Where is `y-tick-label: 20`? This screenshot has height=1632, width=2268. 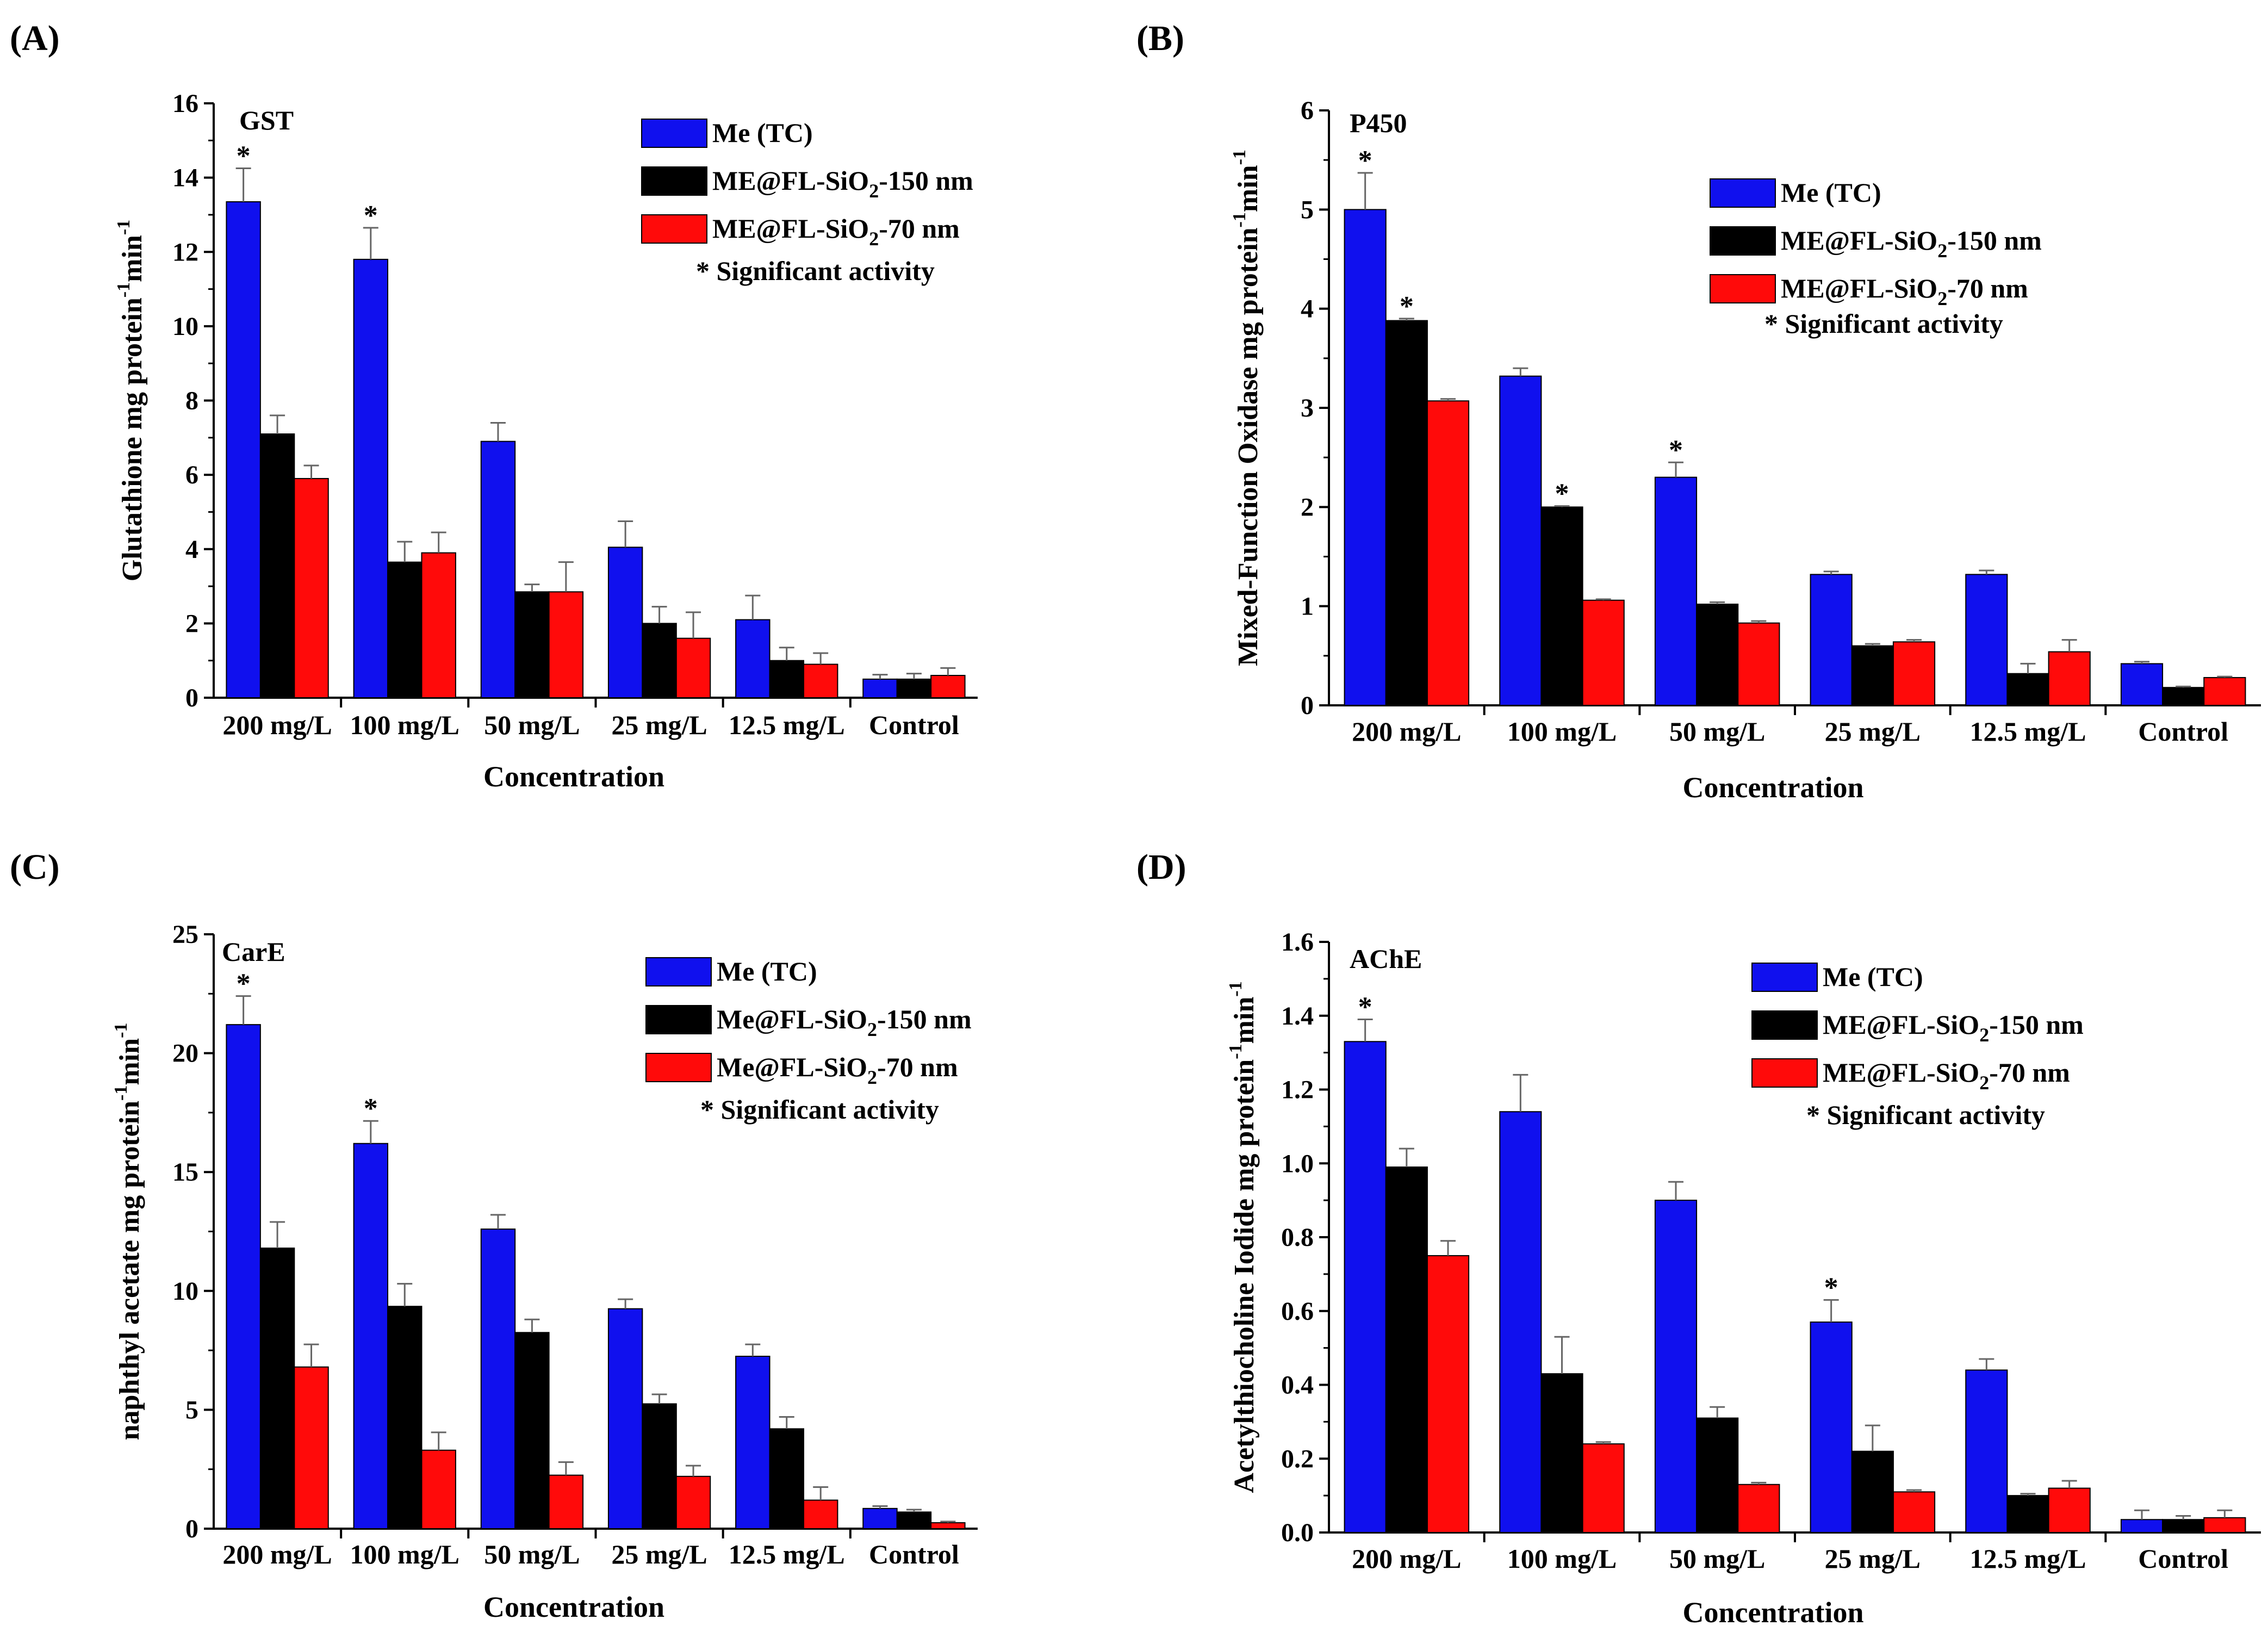
y-tick-label: 20 is located at coordinates (185, 1053).